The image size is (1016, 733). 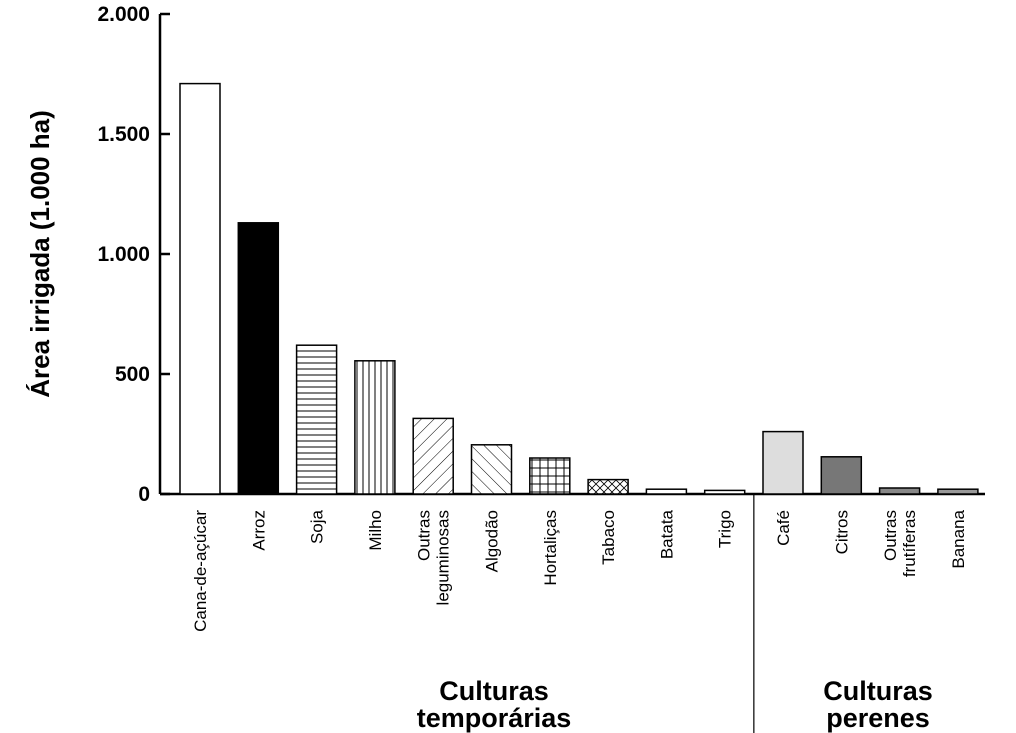 I want to click on bar-cana-de-açúcar, so click(x=200, y=288).